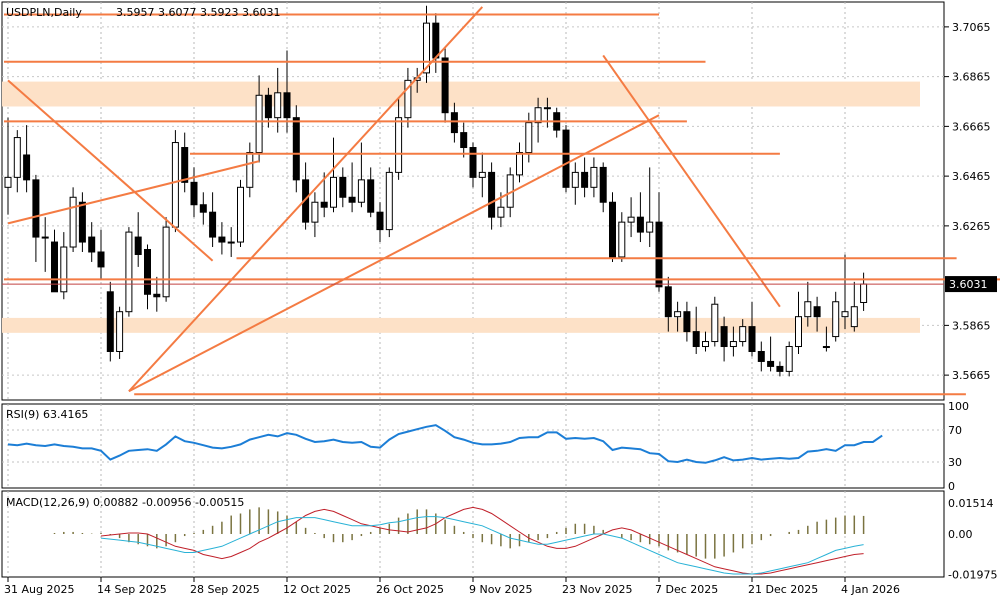 The height and width of the screenshot is (600, 1000). What do you see at coordinates (39, 589) in the screenshot?
I see `x-tick-label: 31 Aug 2025` at bounding box center [39, 589].